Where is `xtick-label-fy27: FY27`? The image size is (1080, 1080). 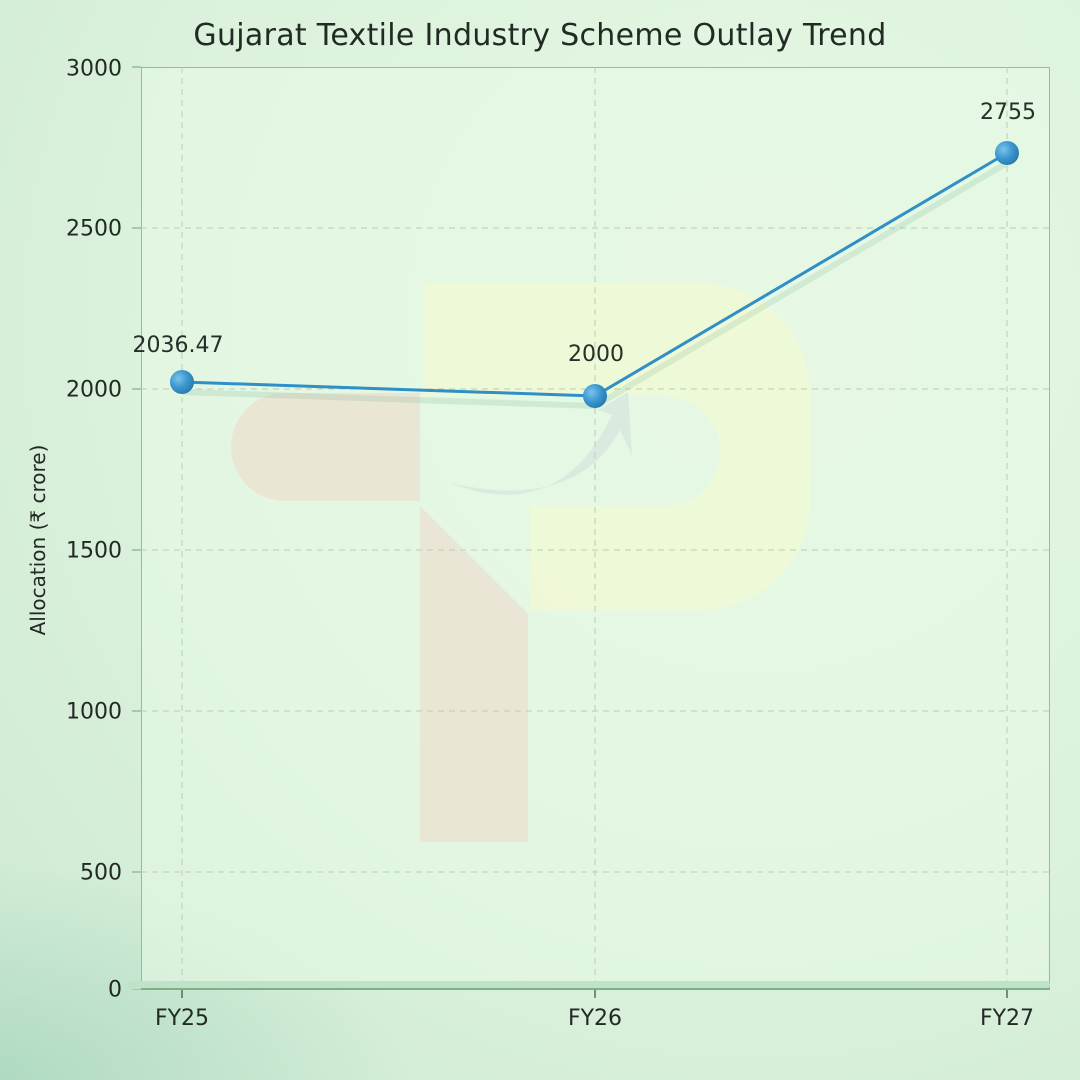
xtick-label-fy27: FY27 is located at coordinates (1007, 1018).